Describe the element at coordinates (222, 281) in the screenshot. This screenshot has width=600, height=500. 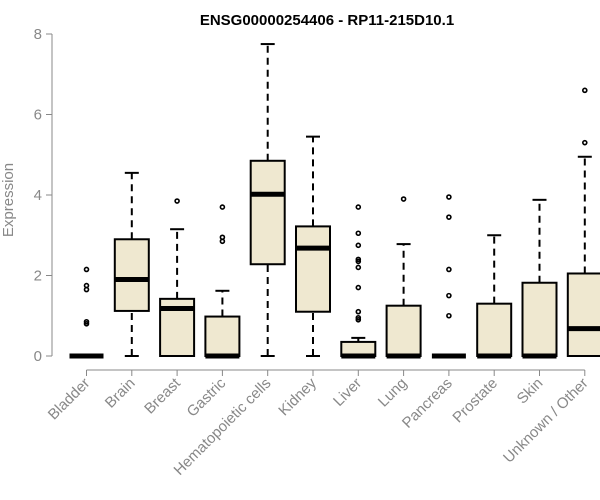
I see `box-gastric` at that location.